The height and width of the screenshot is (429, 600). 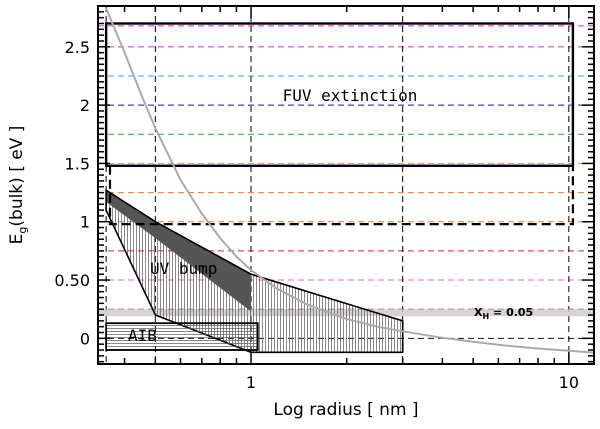 What do you see at coordinates (17, 239) in the screenshot?
I see `y-axis-label-main: E` at bounding box center [17, 239].